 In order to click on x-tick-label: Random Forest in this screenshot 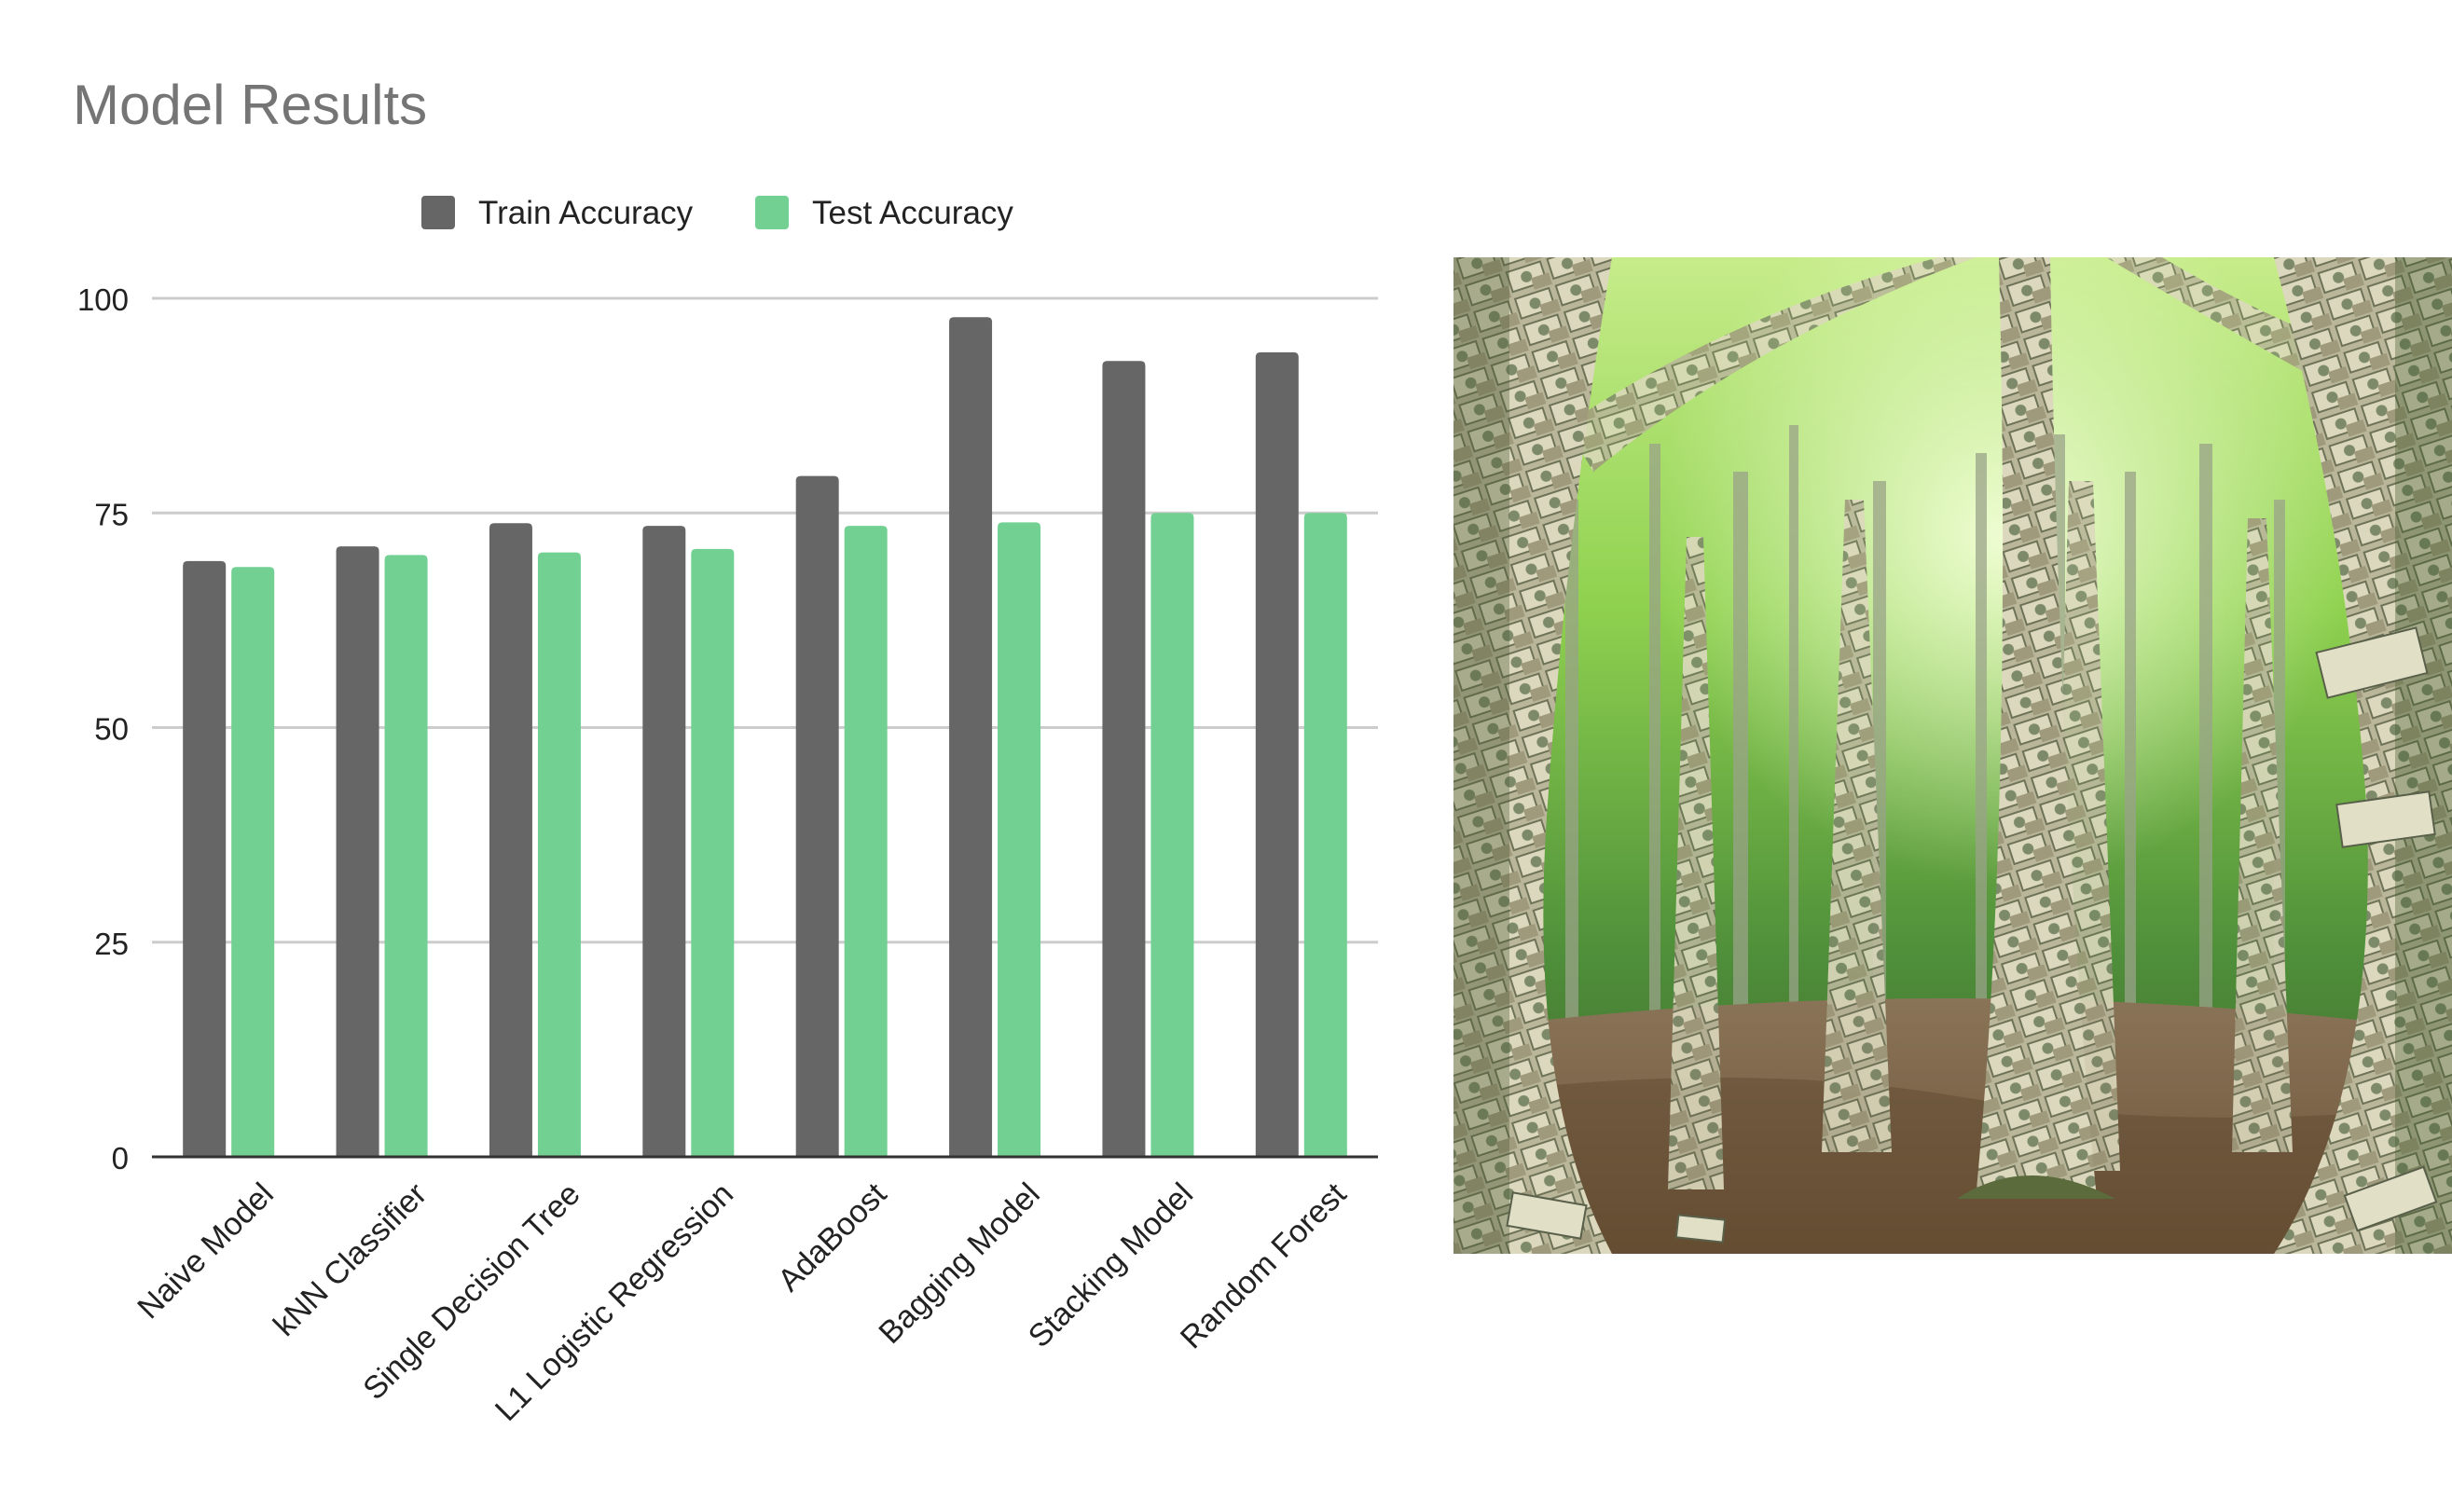, I will do `click(1264, 1265)`.